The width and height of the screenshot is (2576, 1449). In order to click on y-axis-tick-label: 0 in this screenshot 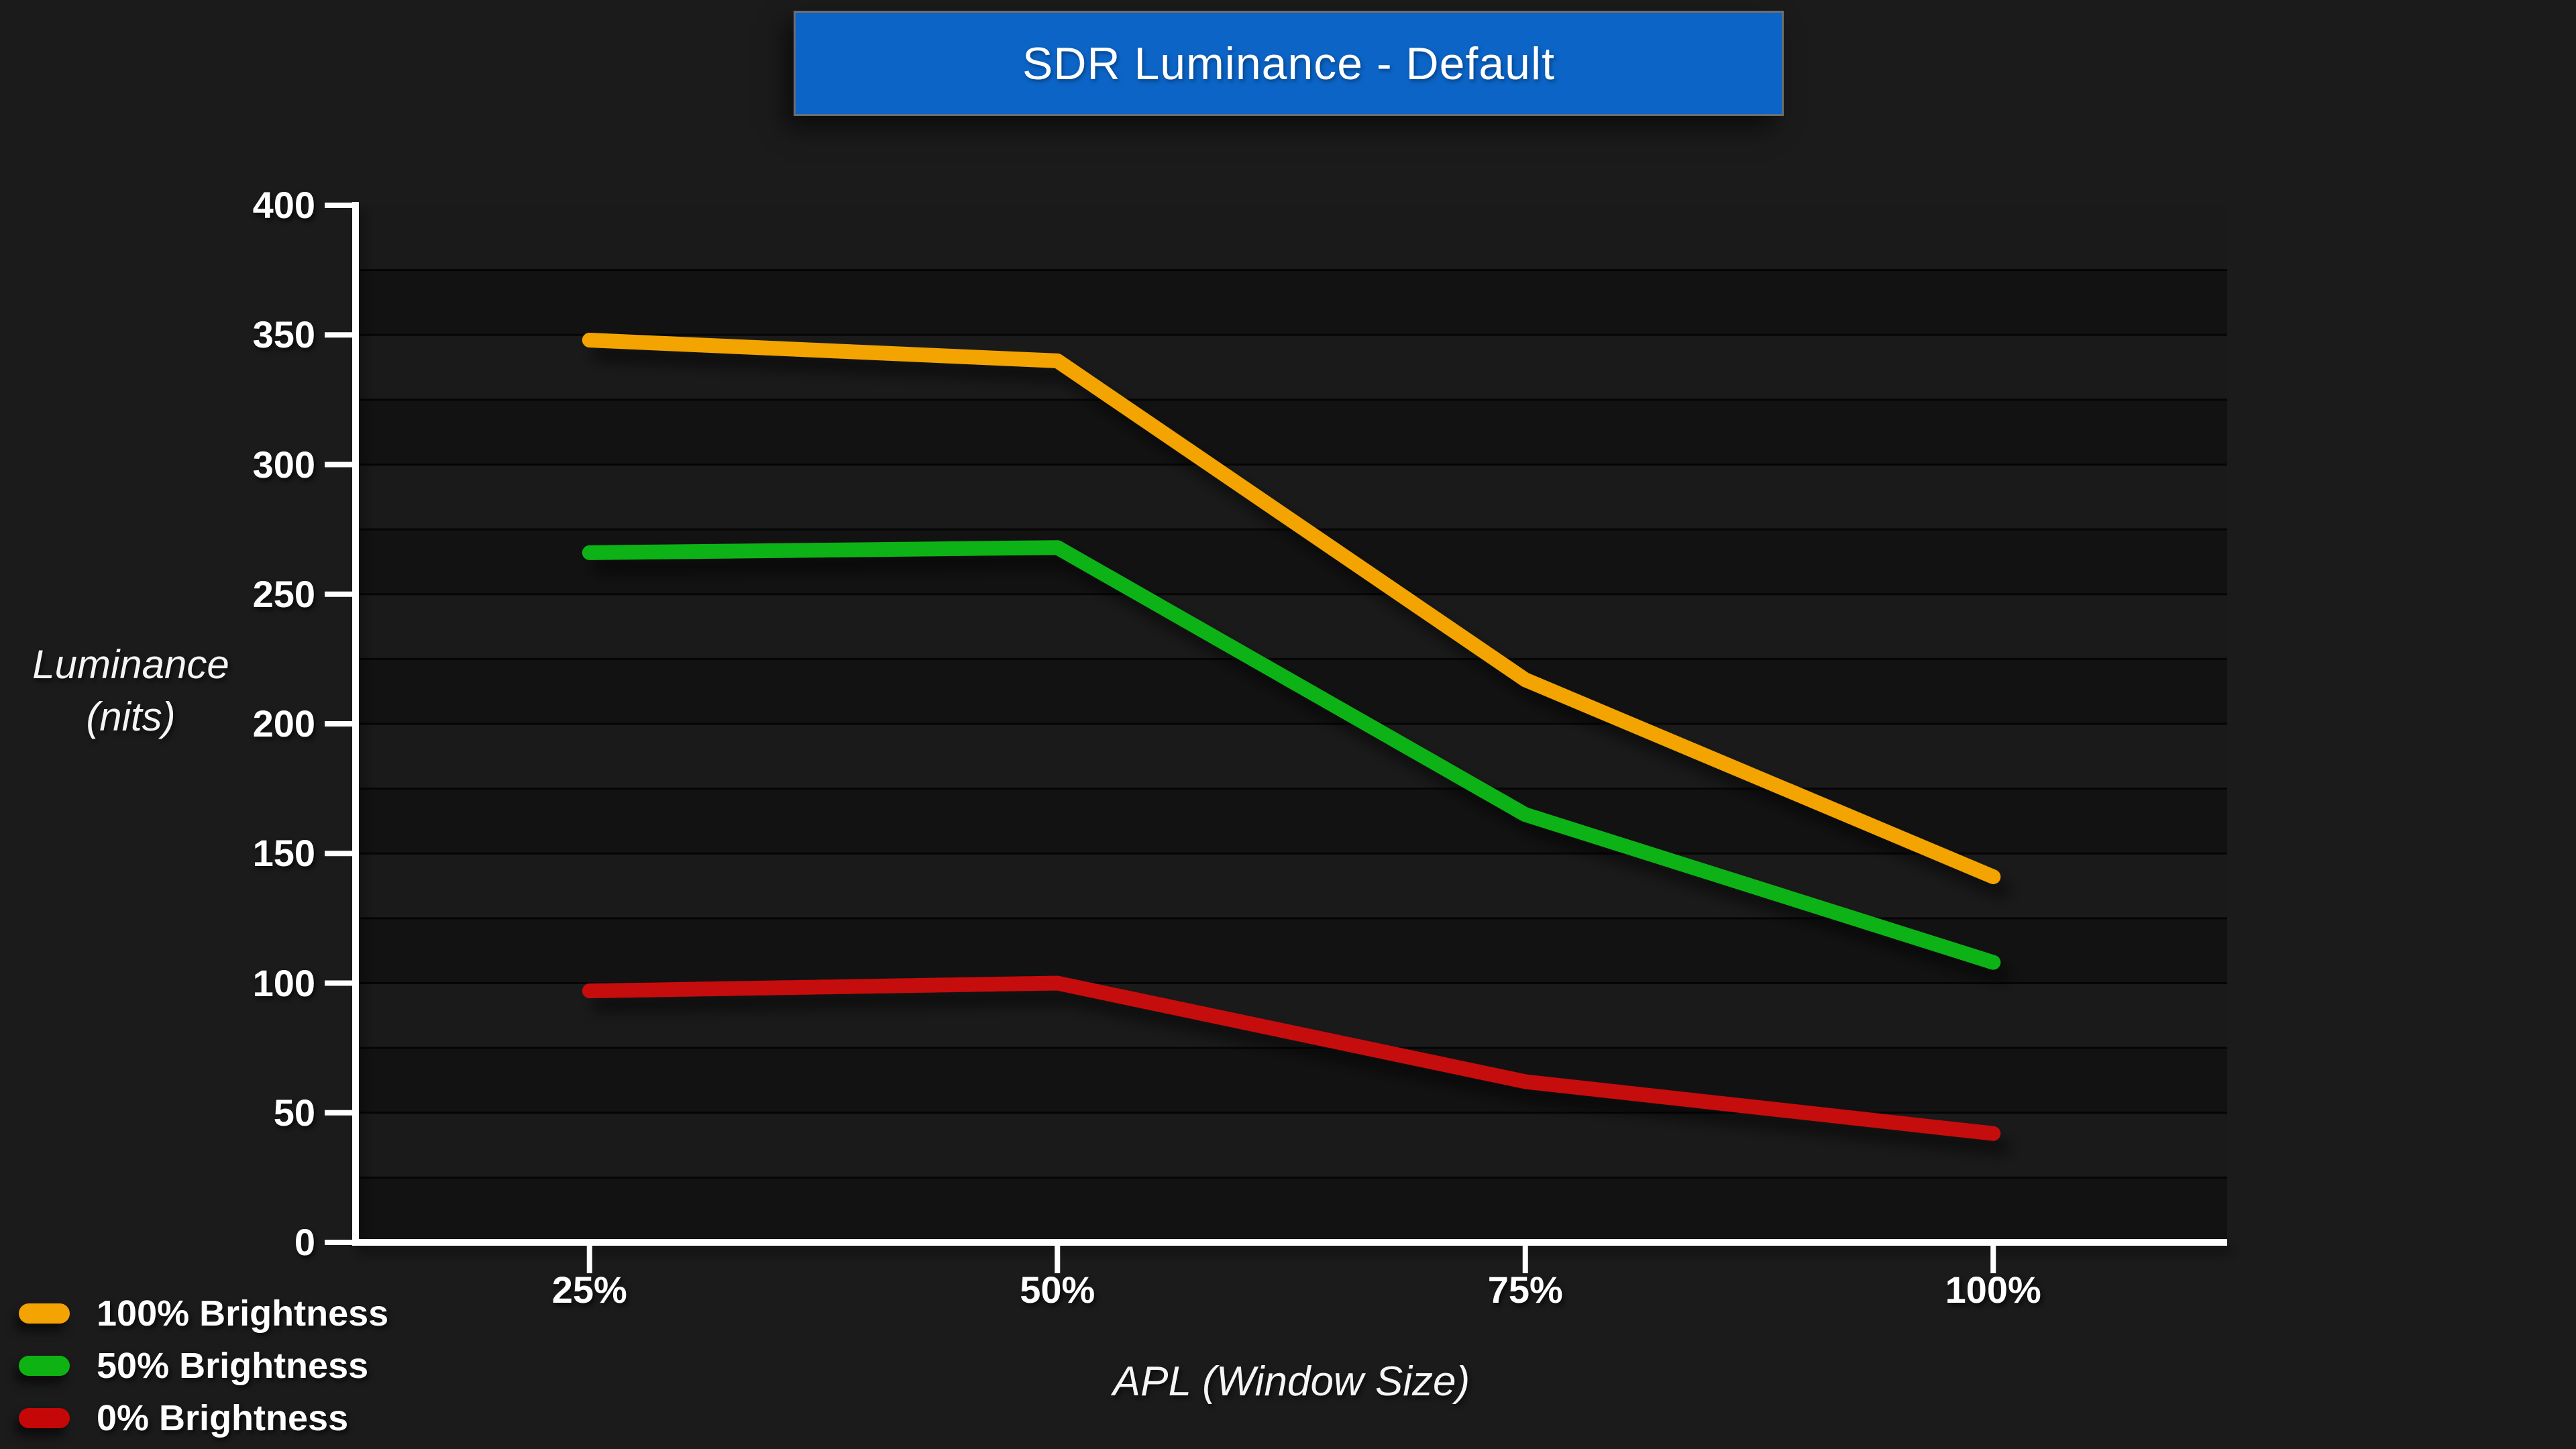, I will do `click(304, 1242)`.